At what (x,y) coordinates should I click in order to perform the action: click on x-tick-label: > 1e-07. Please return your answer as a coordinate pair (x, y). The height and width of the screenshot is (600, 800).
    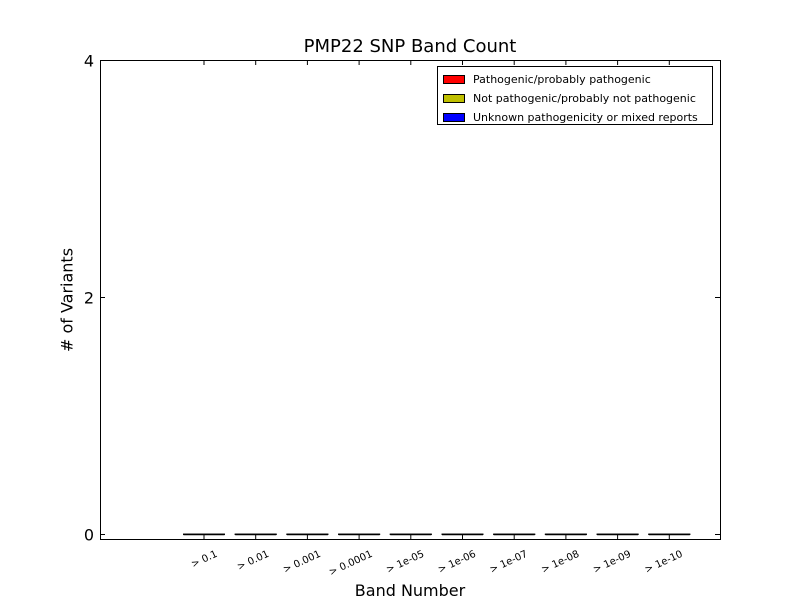
    Looking at the image, I should click on (508, 562).